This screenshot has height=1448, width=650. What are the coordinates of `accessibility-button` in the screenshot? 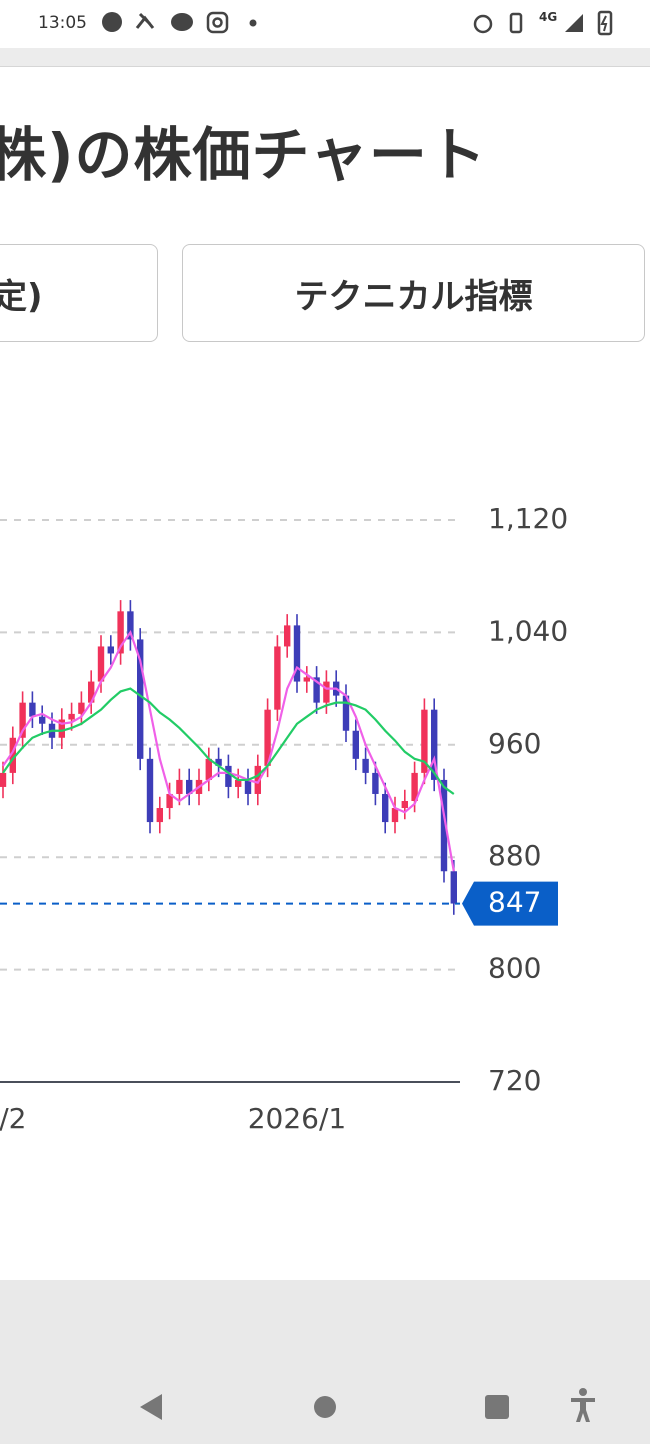 It's located at (583, 1405).